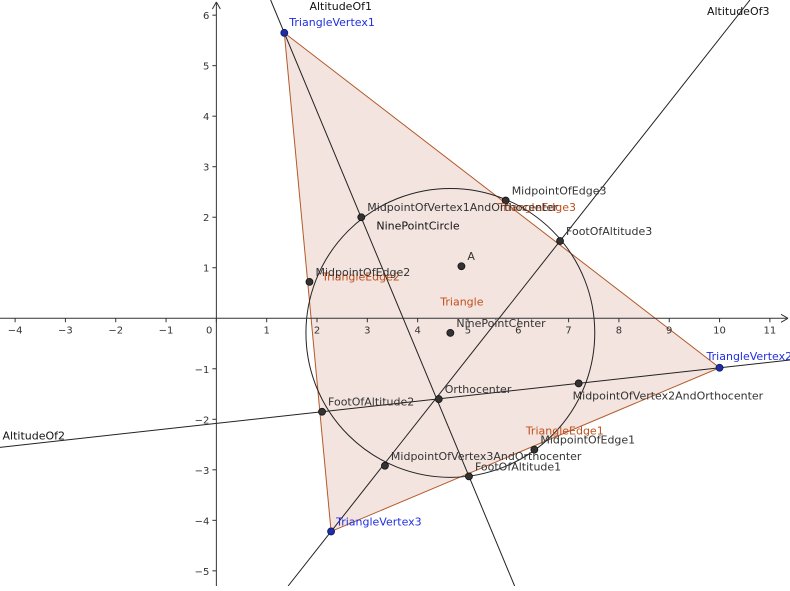 The height and width of the screenshot is (591, 790). Describe the element at coordinates (331, 22) in the screenshot. I see `triangle-vertex-1-label: TriangleVertex1` at that location.